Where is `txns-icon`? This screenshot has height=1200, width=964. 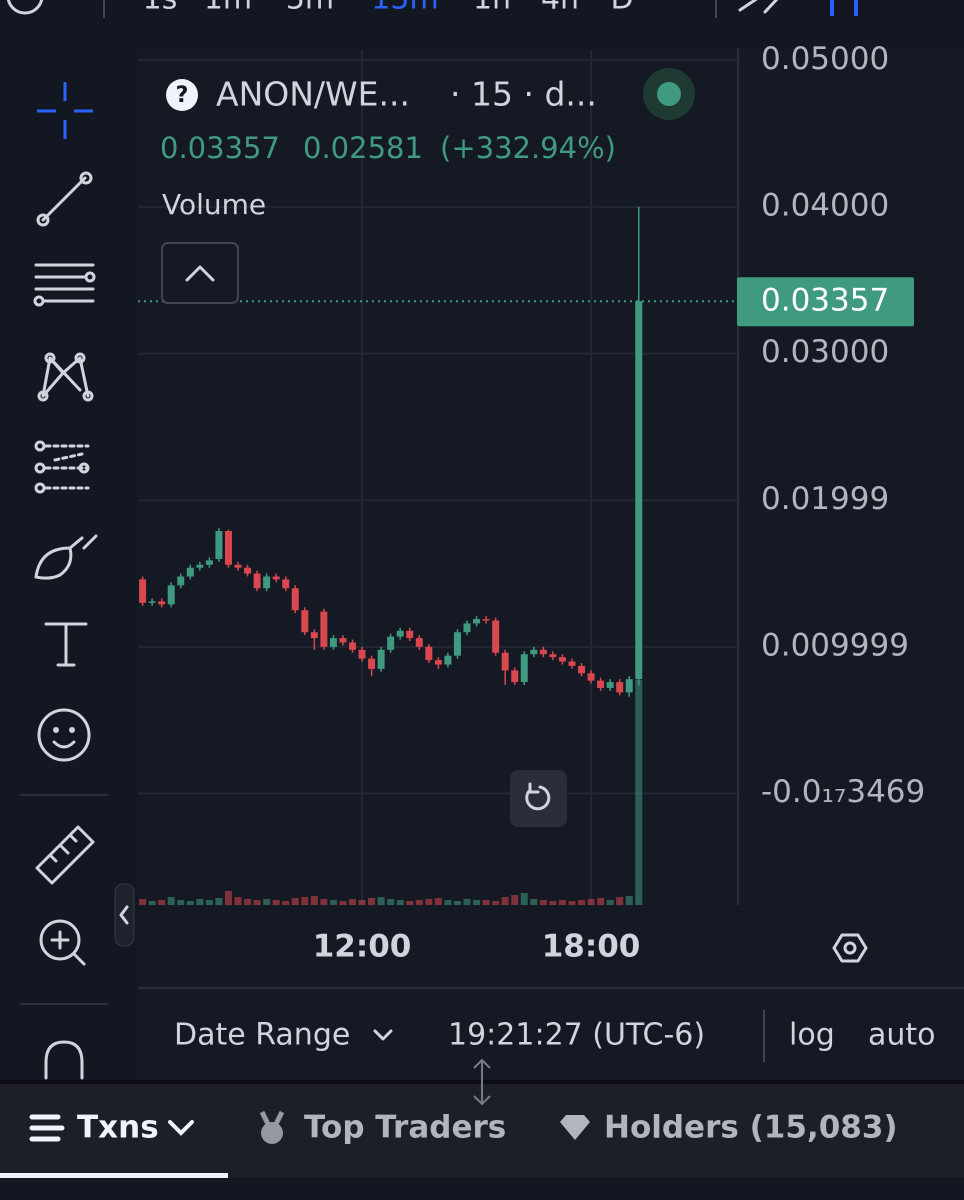 txns-icon is located at coordinates (47, 1128).